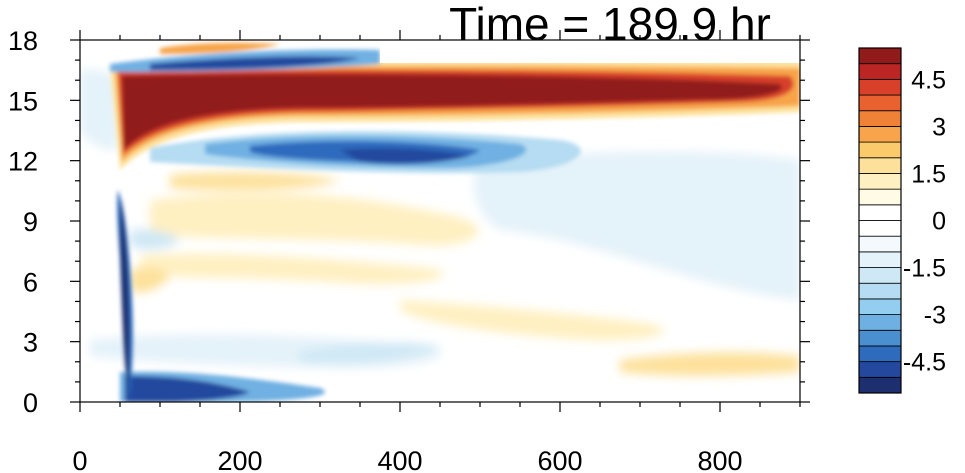 Image resolution: width=965 pixels, height=473 pixels. What do you see at coordinates (23, 41) in the screenshot?
I see `y-tick-label: 18` at bounding box center [23, 41].